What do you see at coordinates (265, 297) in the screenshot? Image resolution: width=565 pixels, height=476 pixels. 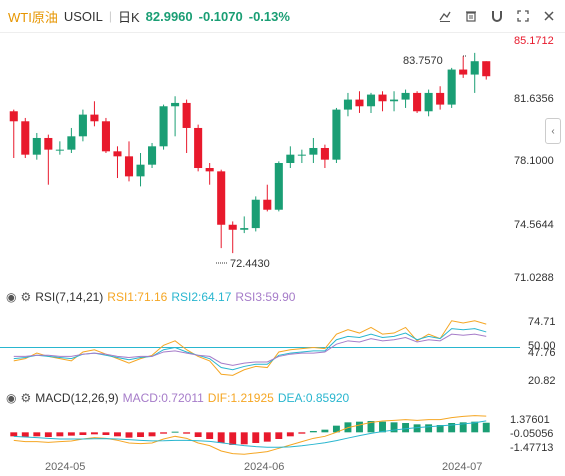 I see `rsi3-value: RSI3:59.90` at bounding box center [265, 297].